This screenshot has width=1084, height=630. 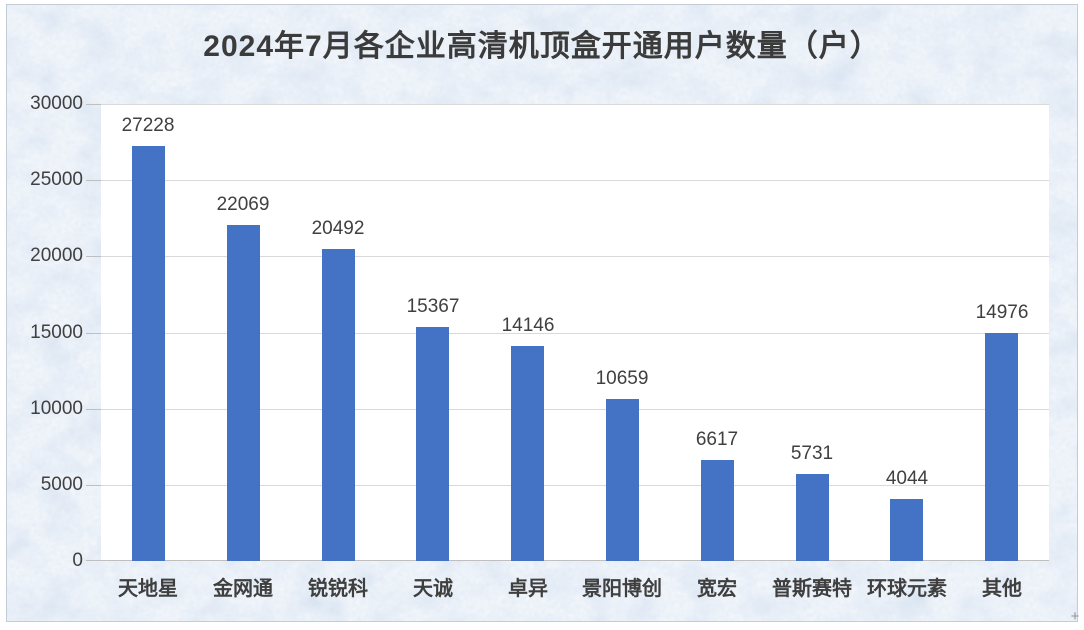 What do you see at coordinates (528, 589) in the screenshot?
I see `x-axis-category-label: 卓异` at bounding box center [528, 589].